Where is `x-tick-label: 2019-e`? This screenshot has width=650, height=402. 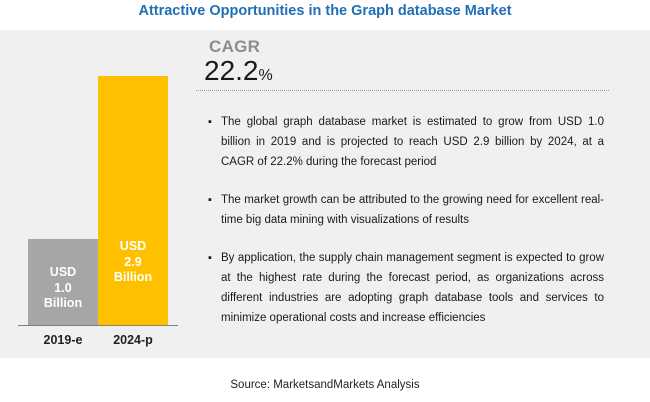
x-tick-label: 2019-e is located at coordinates (63, 340).